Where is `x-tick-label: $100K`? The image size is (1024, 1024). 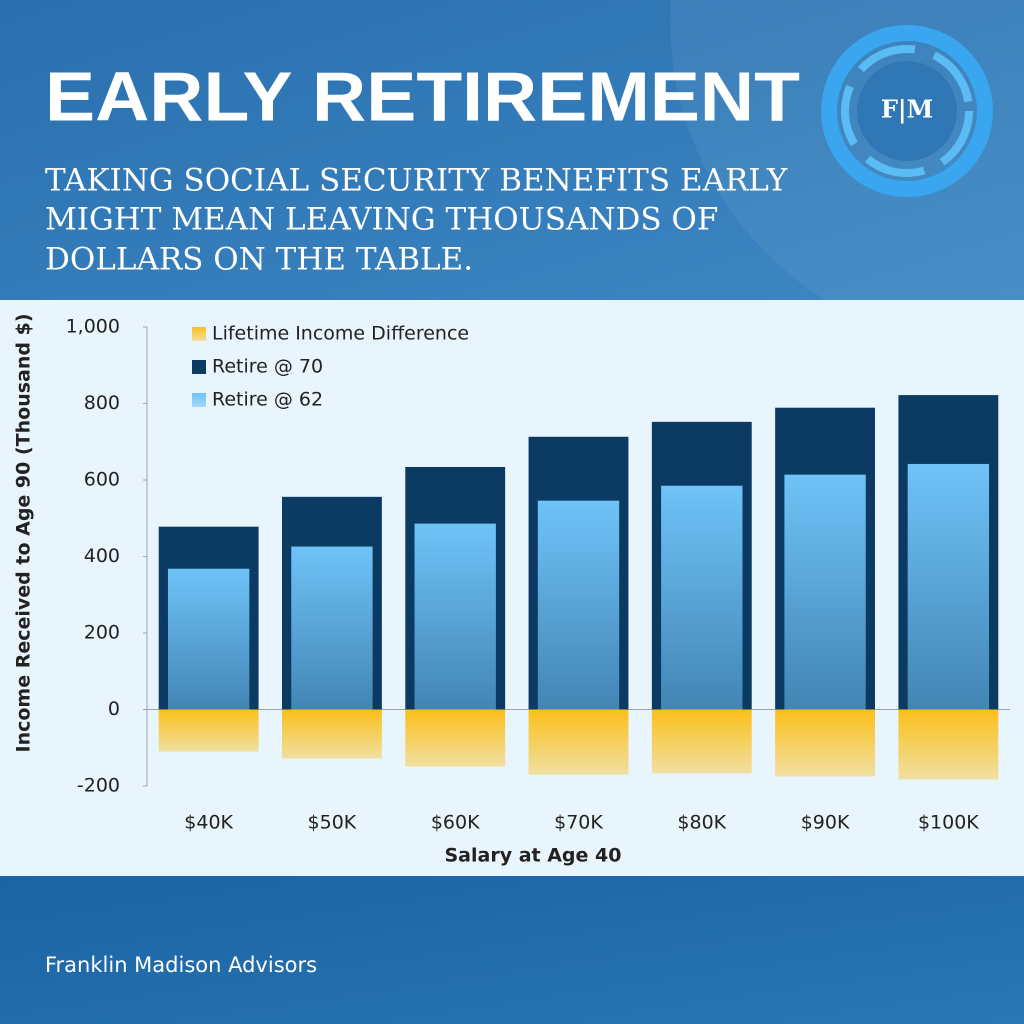 x-tick-label: $100K is located at coordinates (948, 823).